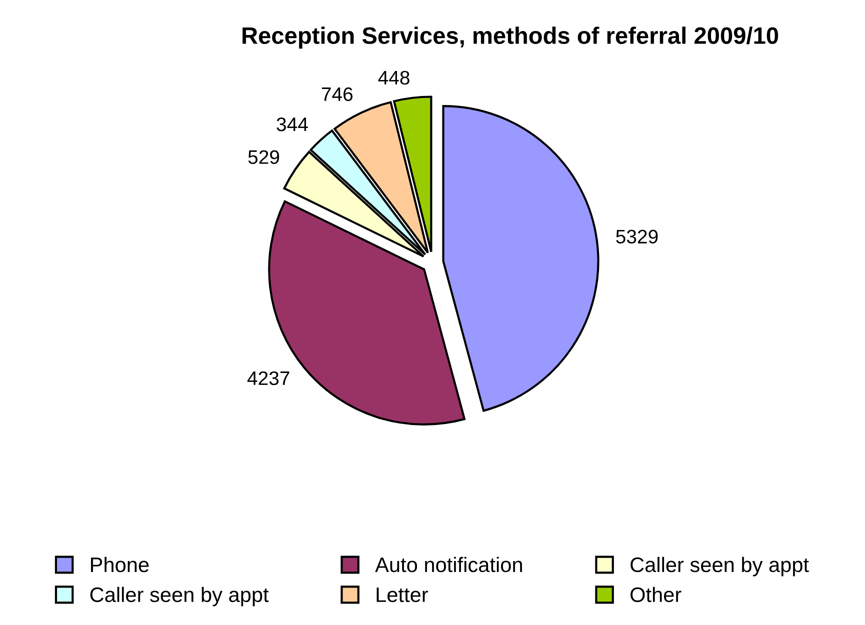 This screenshot has height=625, width=865. What do you see at coordinates (268, 378) in the screenshot?
I see `data-label: 4237` at bounding box center [268, 378].